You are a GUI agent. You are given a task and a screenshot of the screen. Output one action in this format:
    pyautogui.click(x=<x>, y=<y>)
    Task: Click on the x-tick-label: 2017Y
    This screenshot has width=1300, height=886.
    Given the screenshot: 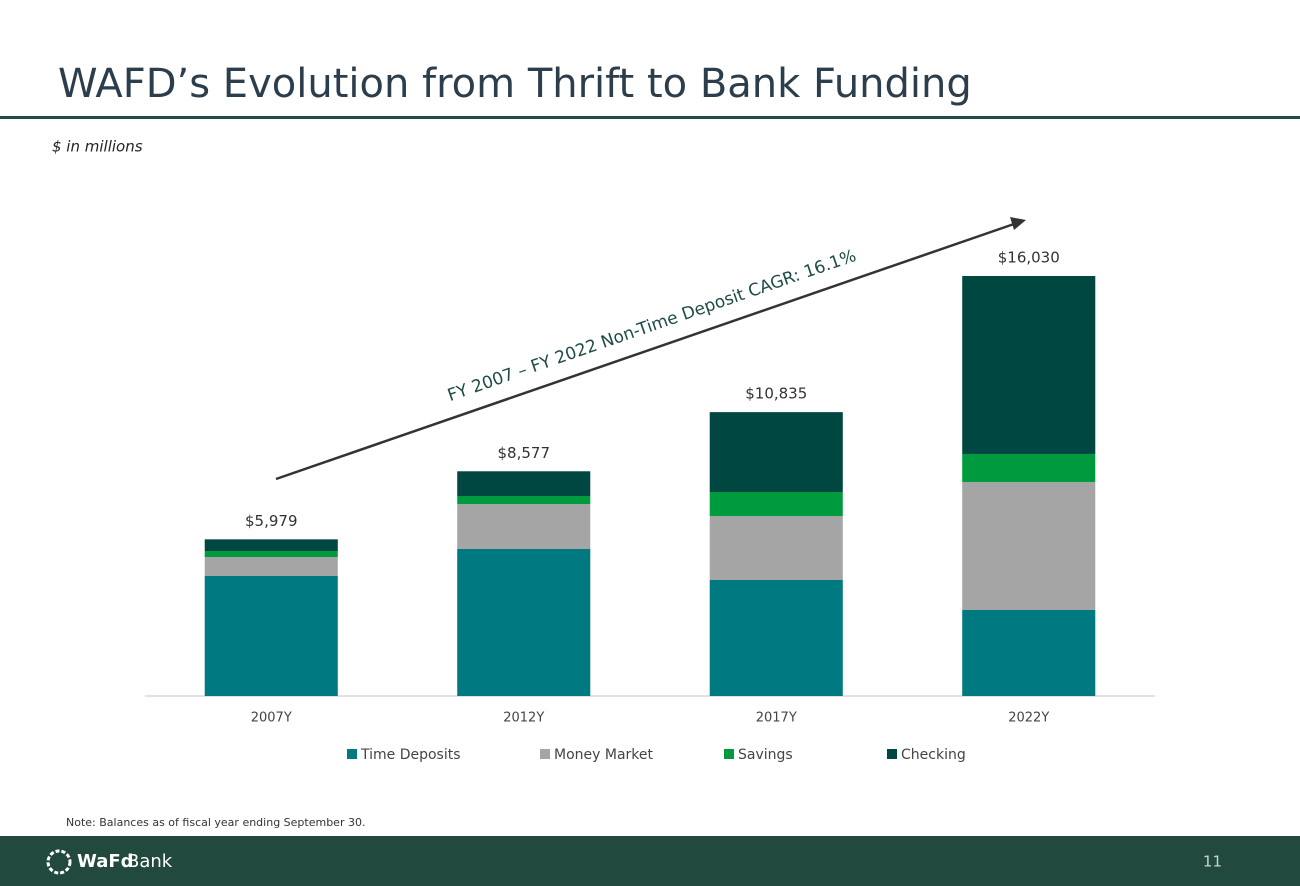 What is the action you would take?
    pyautogui.click(x=776, y=718)
    